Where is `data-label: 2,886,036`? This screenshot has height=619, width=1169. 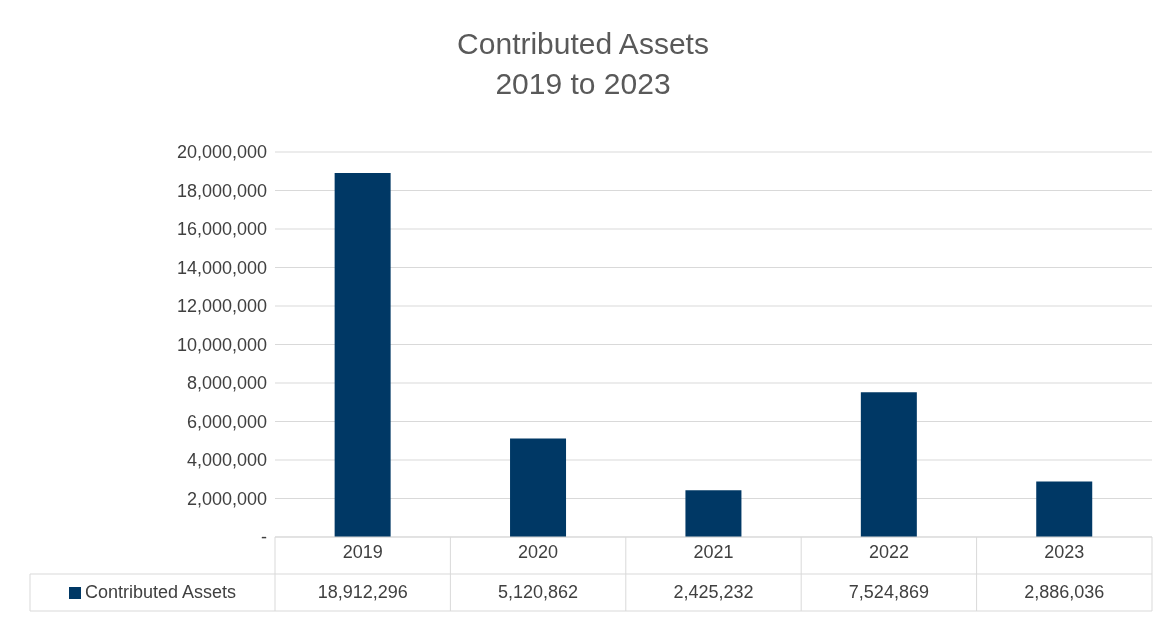
data-label: 2,886,036 is located at coordinates (1064, 592).